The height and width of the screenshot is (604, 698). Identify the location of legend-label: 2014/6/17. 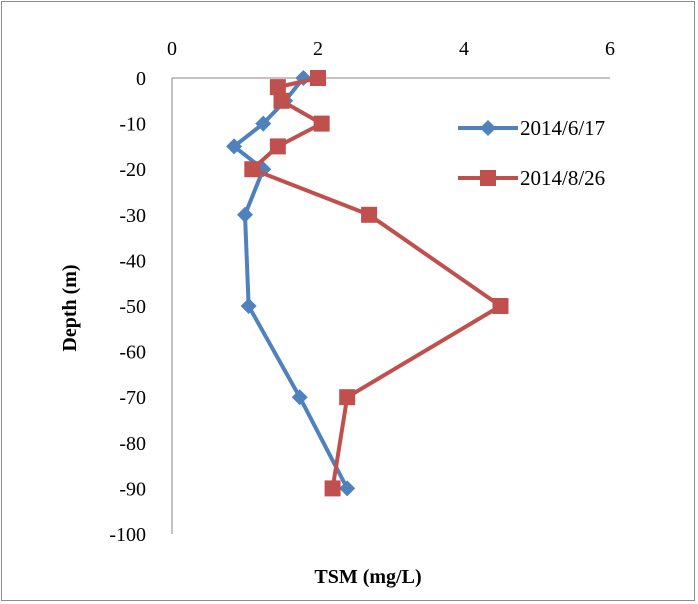
(562, 128).